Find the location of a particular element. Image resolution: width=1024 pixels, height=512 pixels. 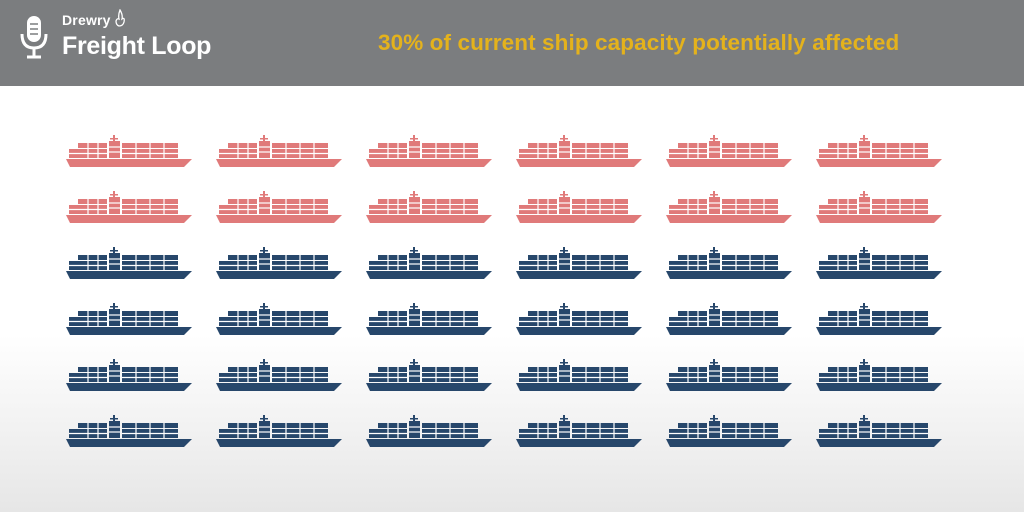

brand-small: Drewry is located at coordinates (86, 20).